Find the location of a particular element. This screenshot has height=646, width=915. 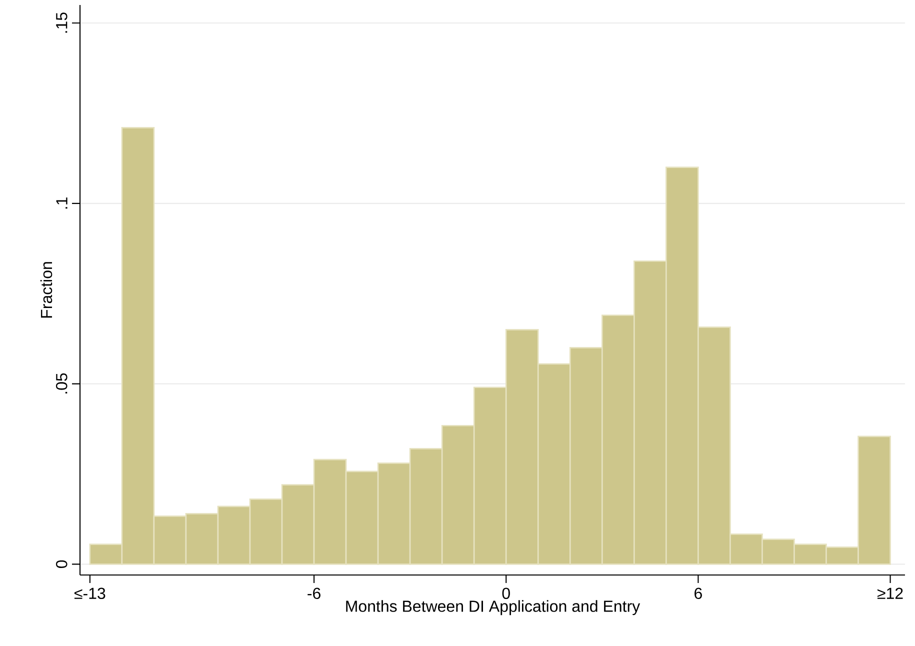

y-tick-label: .15 is located at coordinates (62, 22).